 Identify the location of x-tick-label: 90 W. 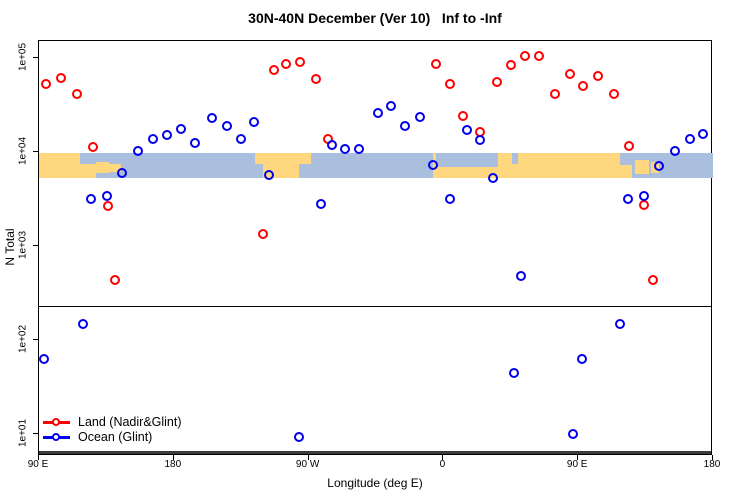
(307, 464).